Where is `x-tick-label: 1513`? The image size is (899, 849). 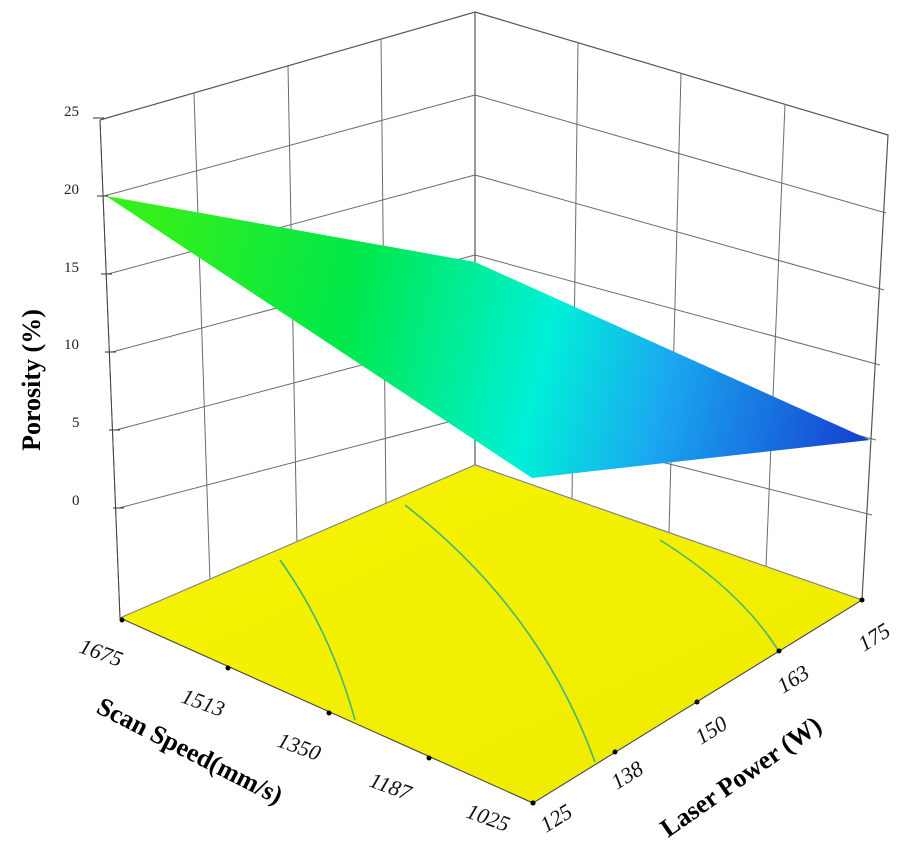 x-tick-label: 1513 is located at coordinates (203, 702).